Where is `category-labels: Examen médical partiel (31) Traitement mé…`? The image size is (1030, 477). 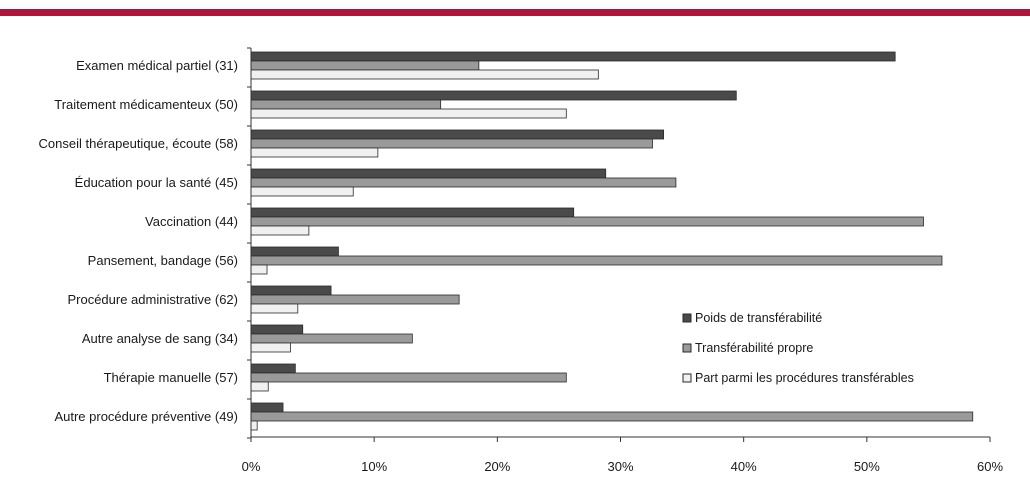
category-labels: Examen médical partiel (31) Traitement mé… is located at coordinates (138, 241).